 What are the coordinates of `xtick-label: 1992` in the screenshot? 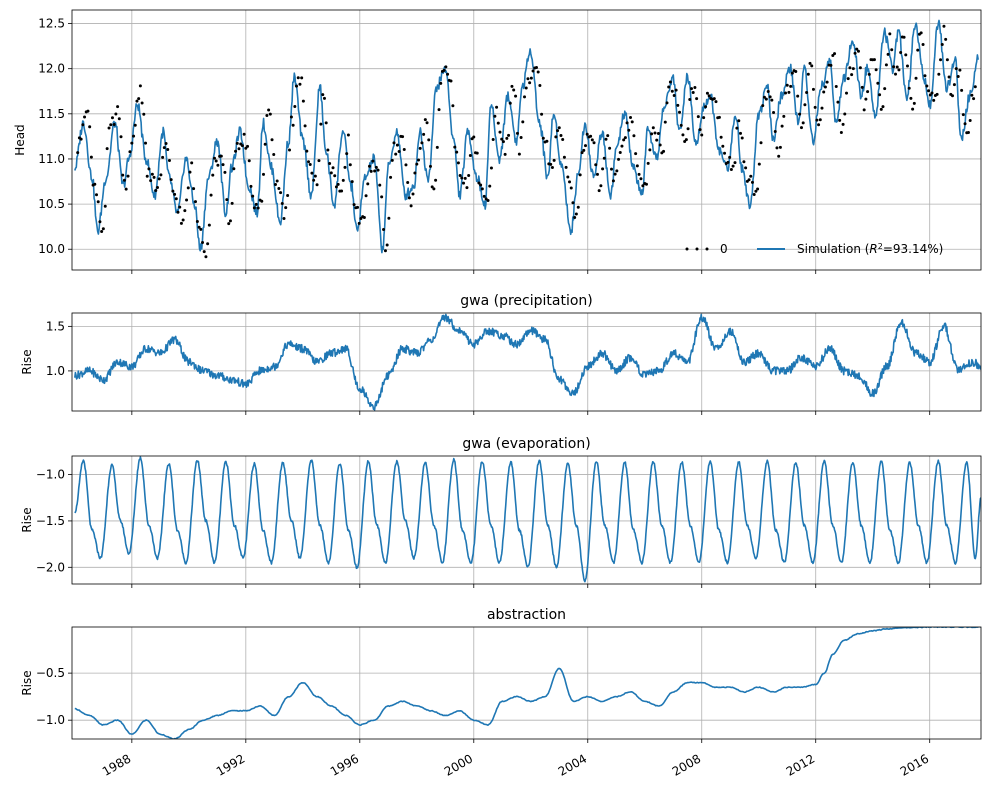 It's located at (230, 764).